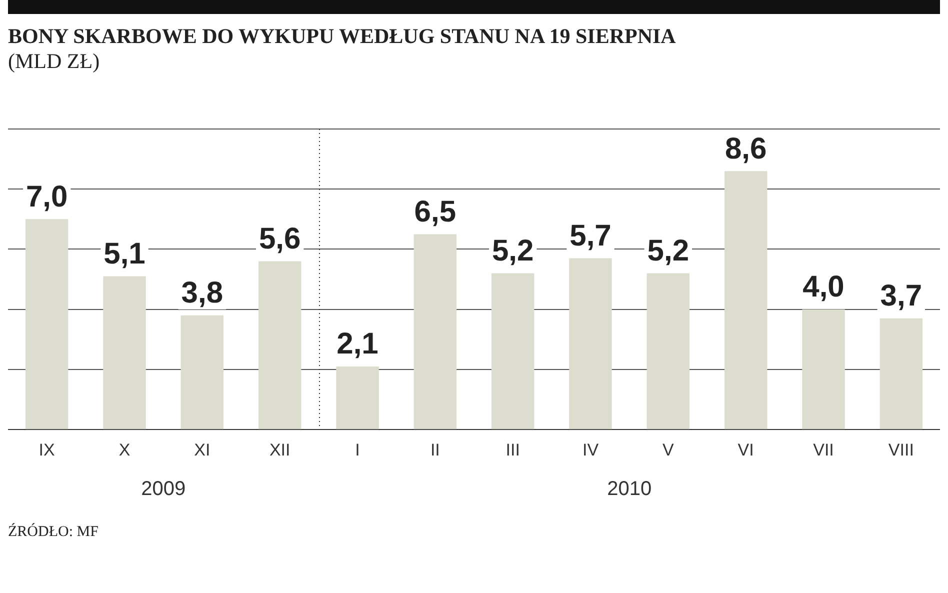 The image size is (948, 593). What do you see at coordinates (591, 236) in the screenshot?
I see `data-label: 5,7` at bounding box center [591, 236].